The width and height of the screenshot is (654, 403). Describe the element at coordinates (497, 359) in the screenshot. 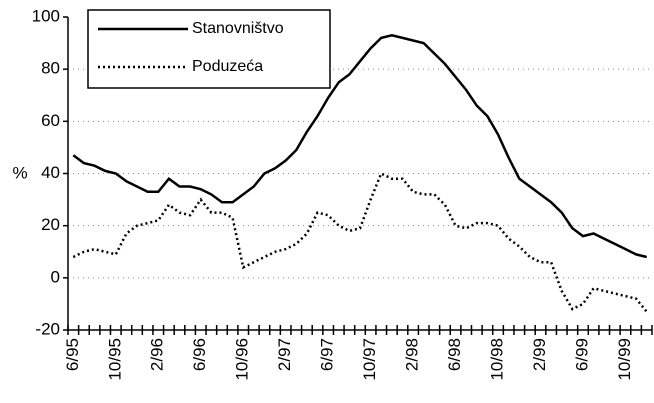

I see `x-tick-label: 10/98` at that location.